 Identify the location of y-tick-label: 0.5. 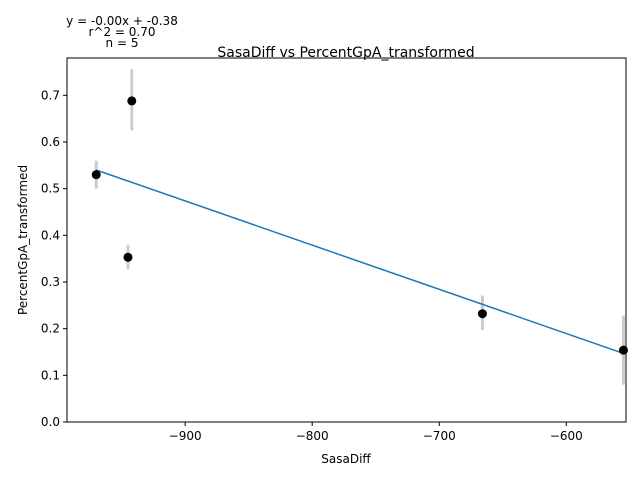
(50, 189).